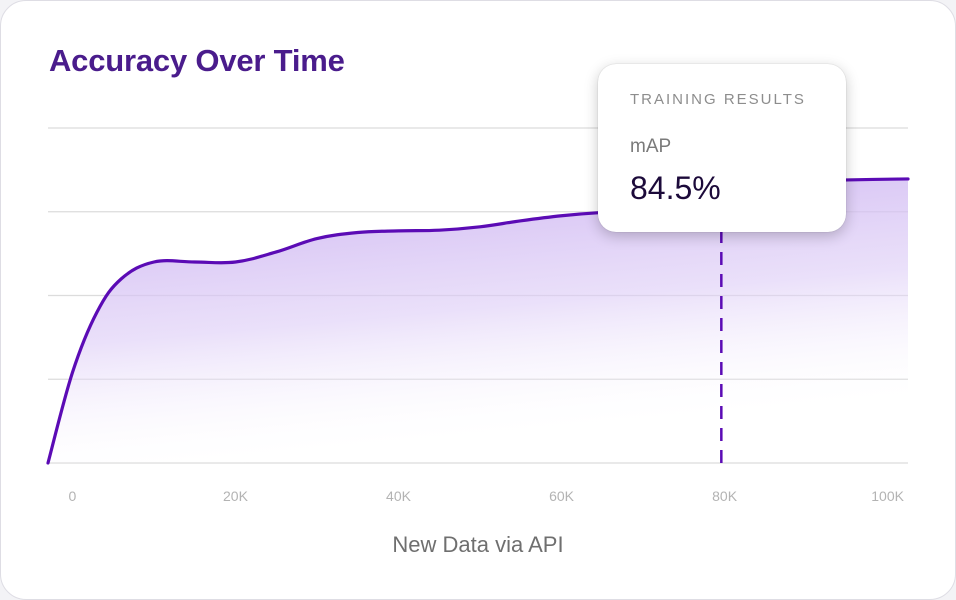  What do you see at coordinates (236, 496) in the screenshot?
I see `x-tick-label: 20K` at bounding box center [236, 496].